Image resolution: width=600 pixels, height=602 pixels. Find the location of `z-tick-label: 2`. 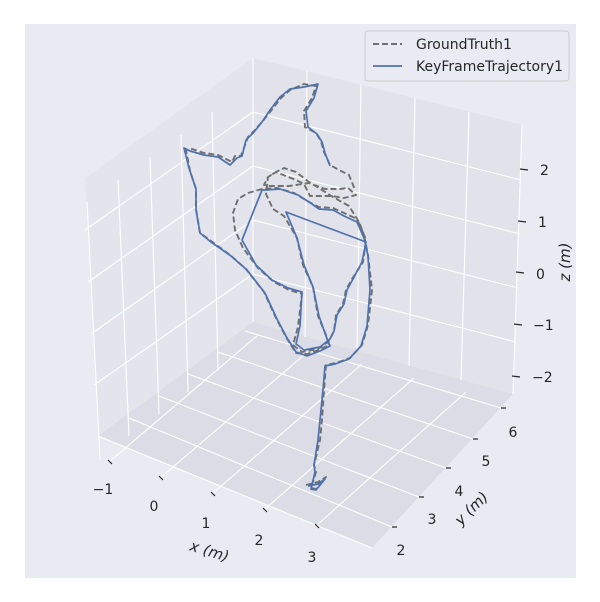

z-tick-label: 2 is located at coordinates (544, 171).